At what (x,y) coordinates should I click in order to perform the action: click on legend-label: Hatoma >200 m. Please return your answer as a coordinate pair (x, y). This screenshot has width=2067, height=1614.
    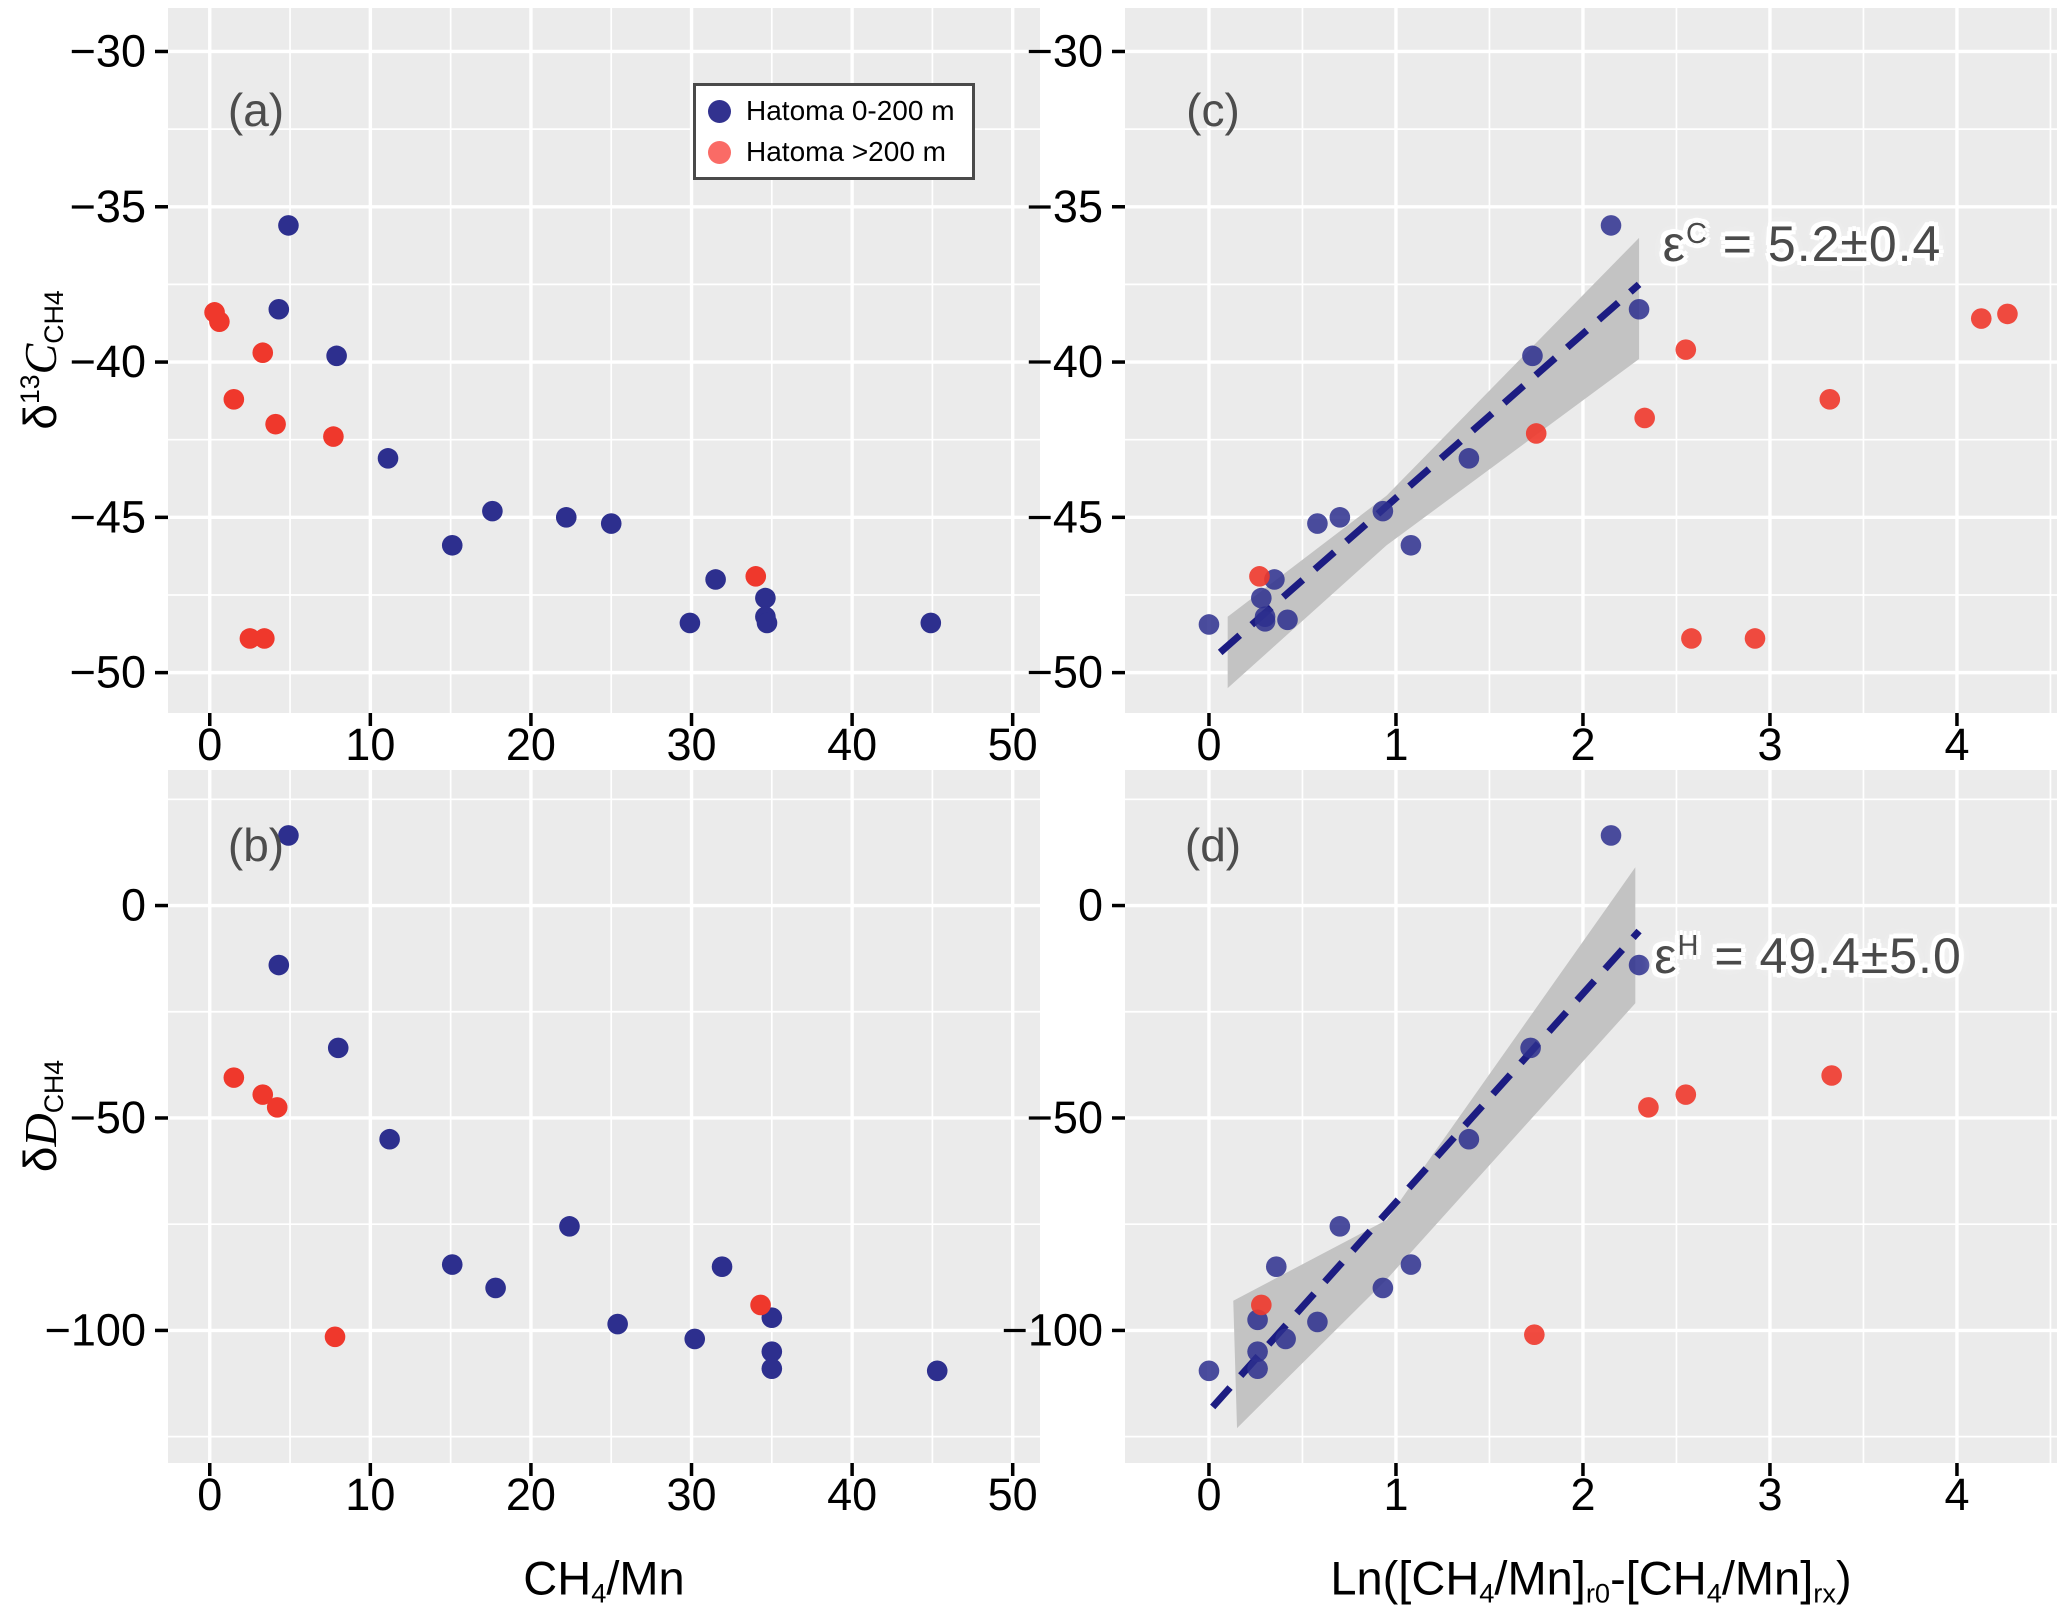
    Looking at the image, I should click on (846, 151).